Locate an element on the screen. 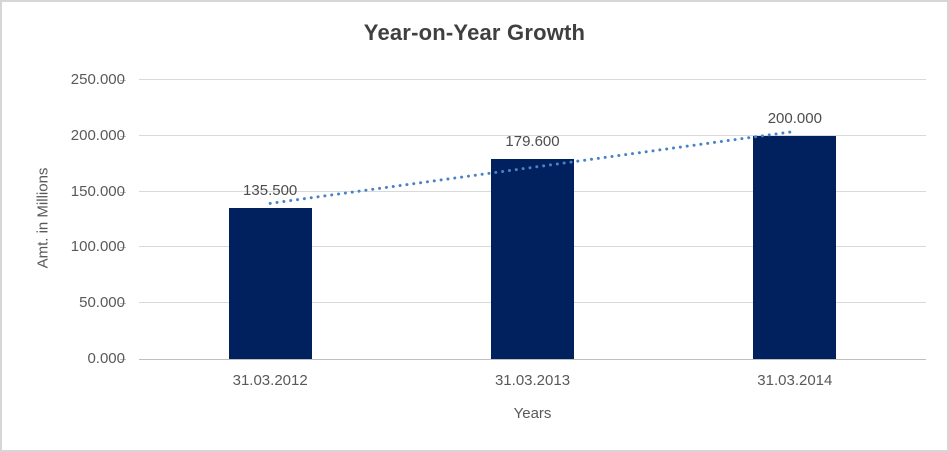  y-tick-label: 200.000 is located at coordinates (97, 135).